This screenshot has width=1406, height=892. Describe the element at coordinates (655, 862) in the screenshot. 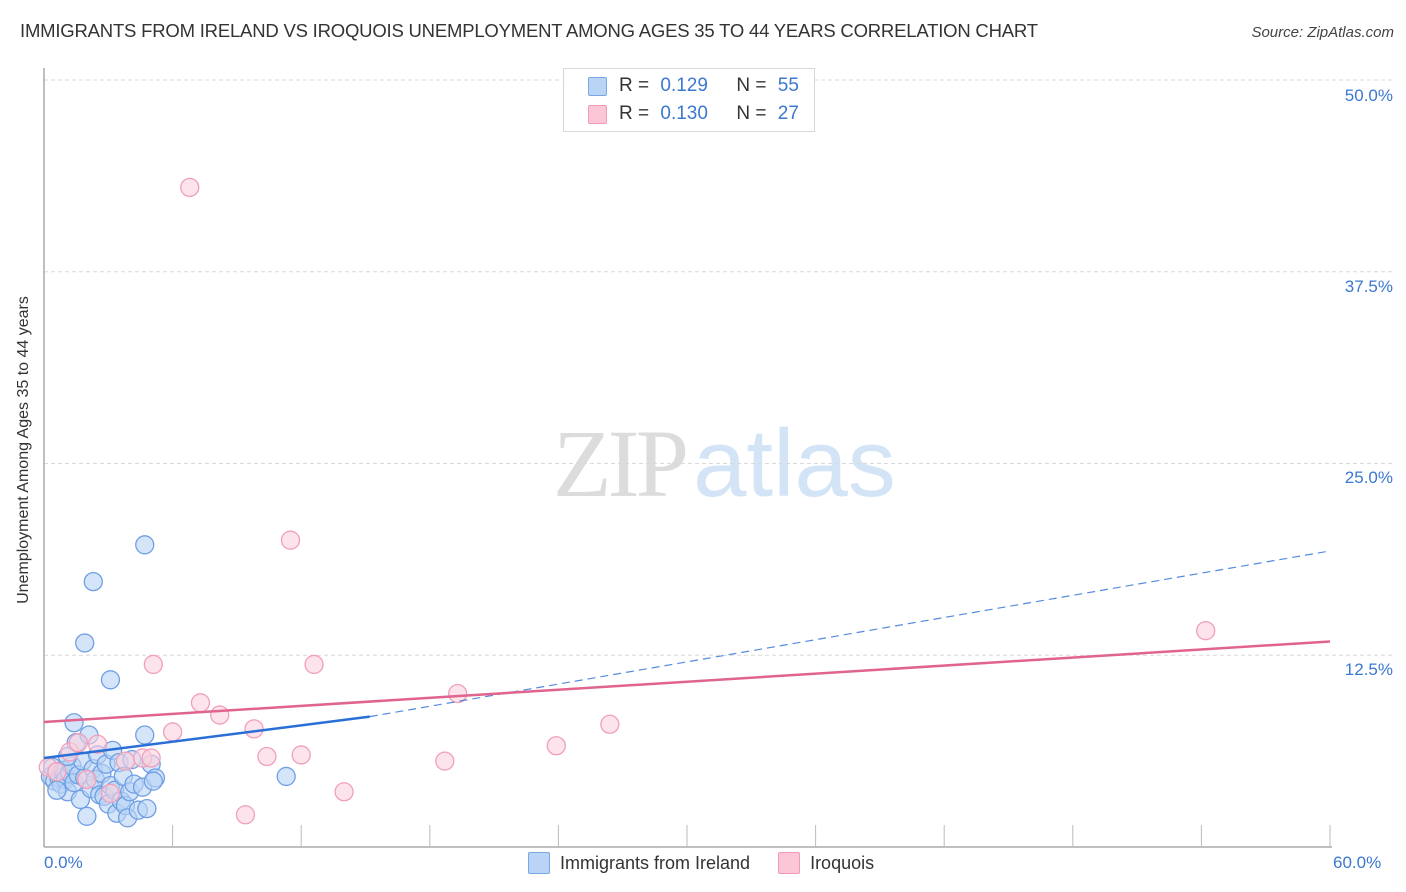

I see `legend-label: Immigrants from Ireland` at that location.